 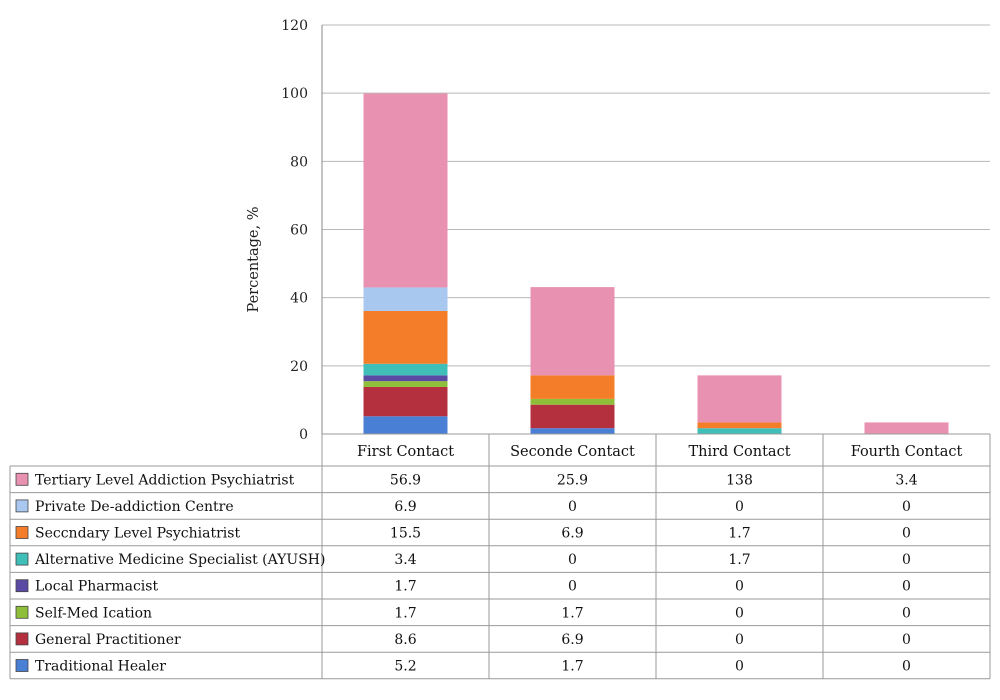 What do you see at coordinates (572, 480) in the screenshot?
I see `data-label: 25.9` at bounding box center [572, 480].